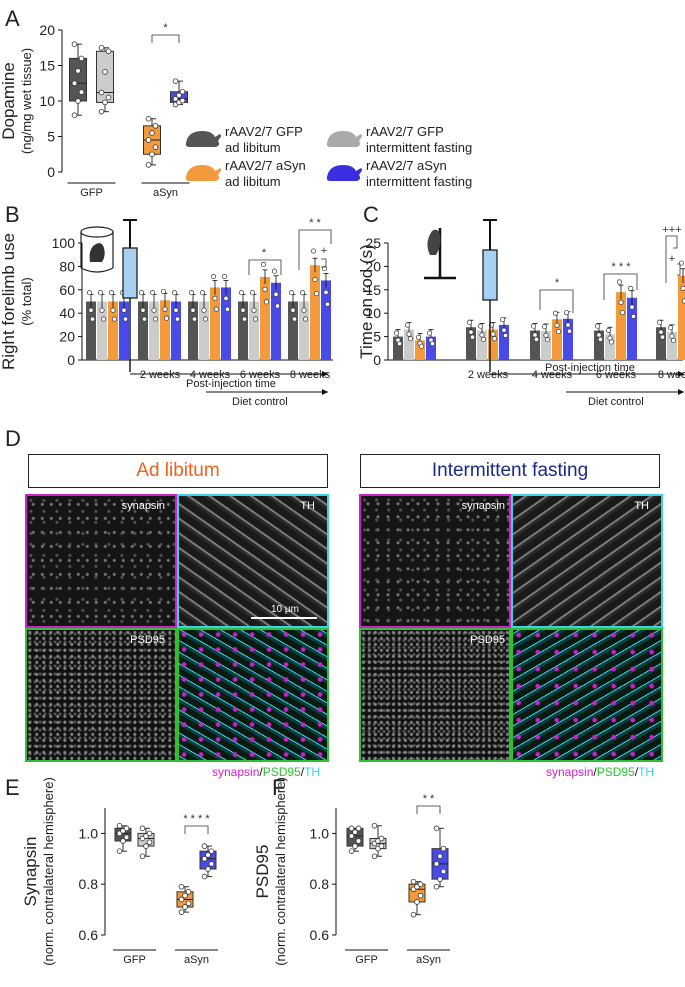 This screenshot has height=987, width=685. I want to click on x-tick-label: 8 weeks, so click(310, 375).